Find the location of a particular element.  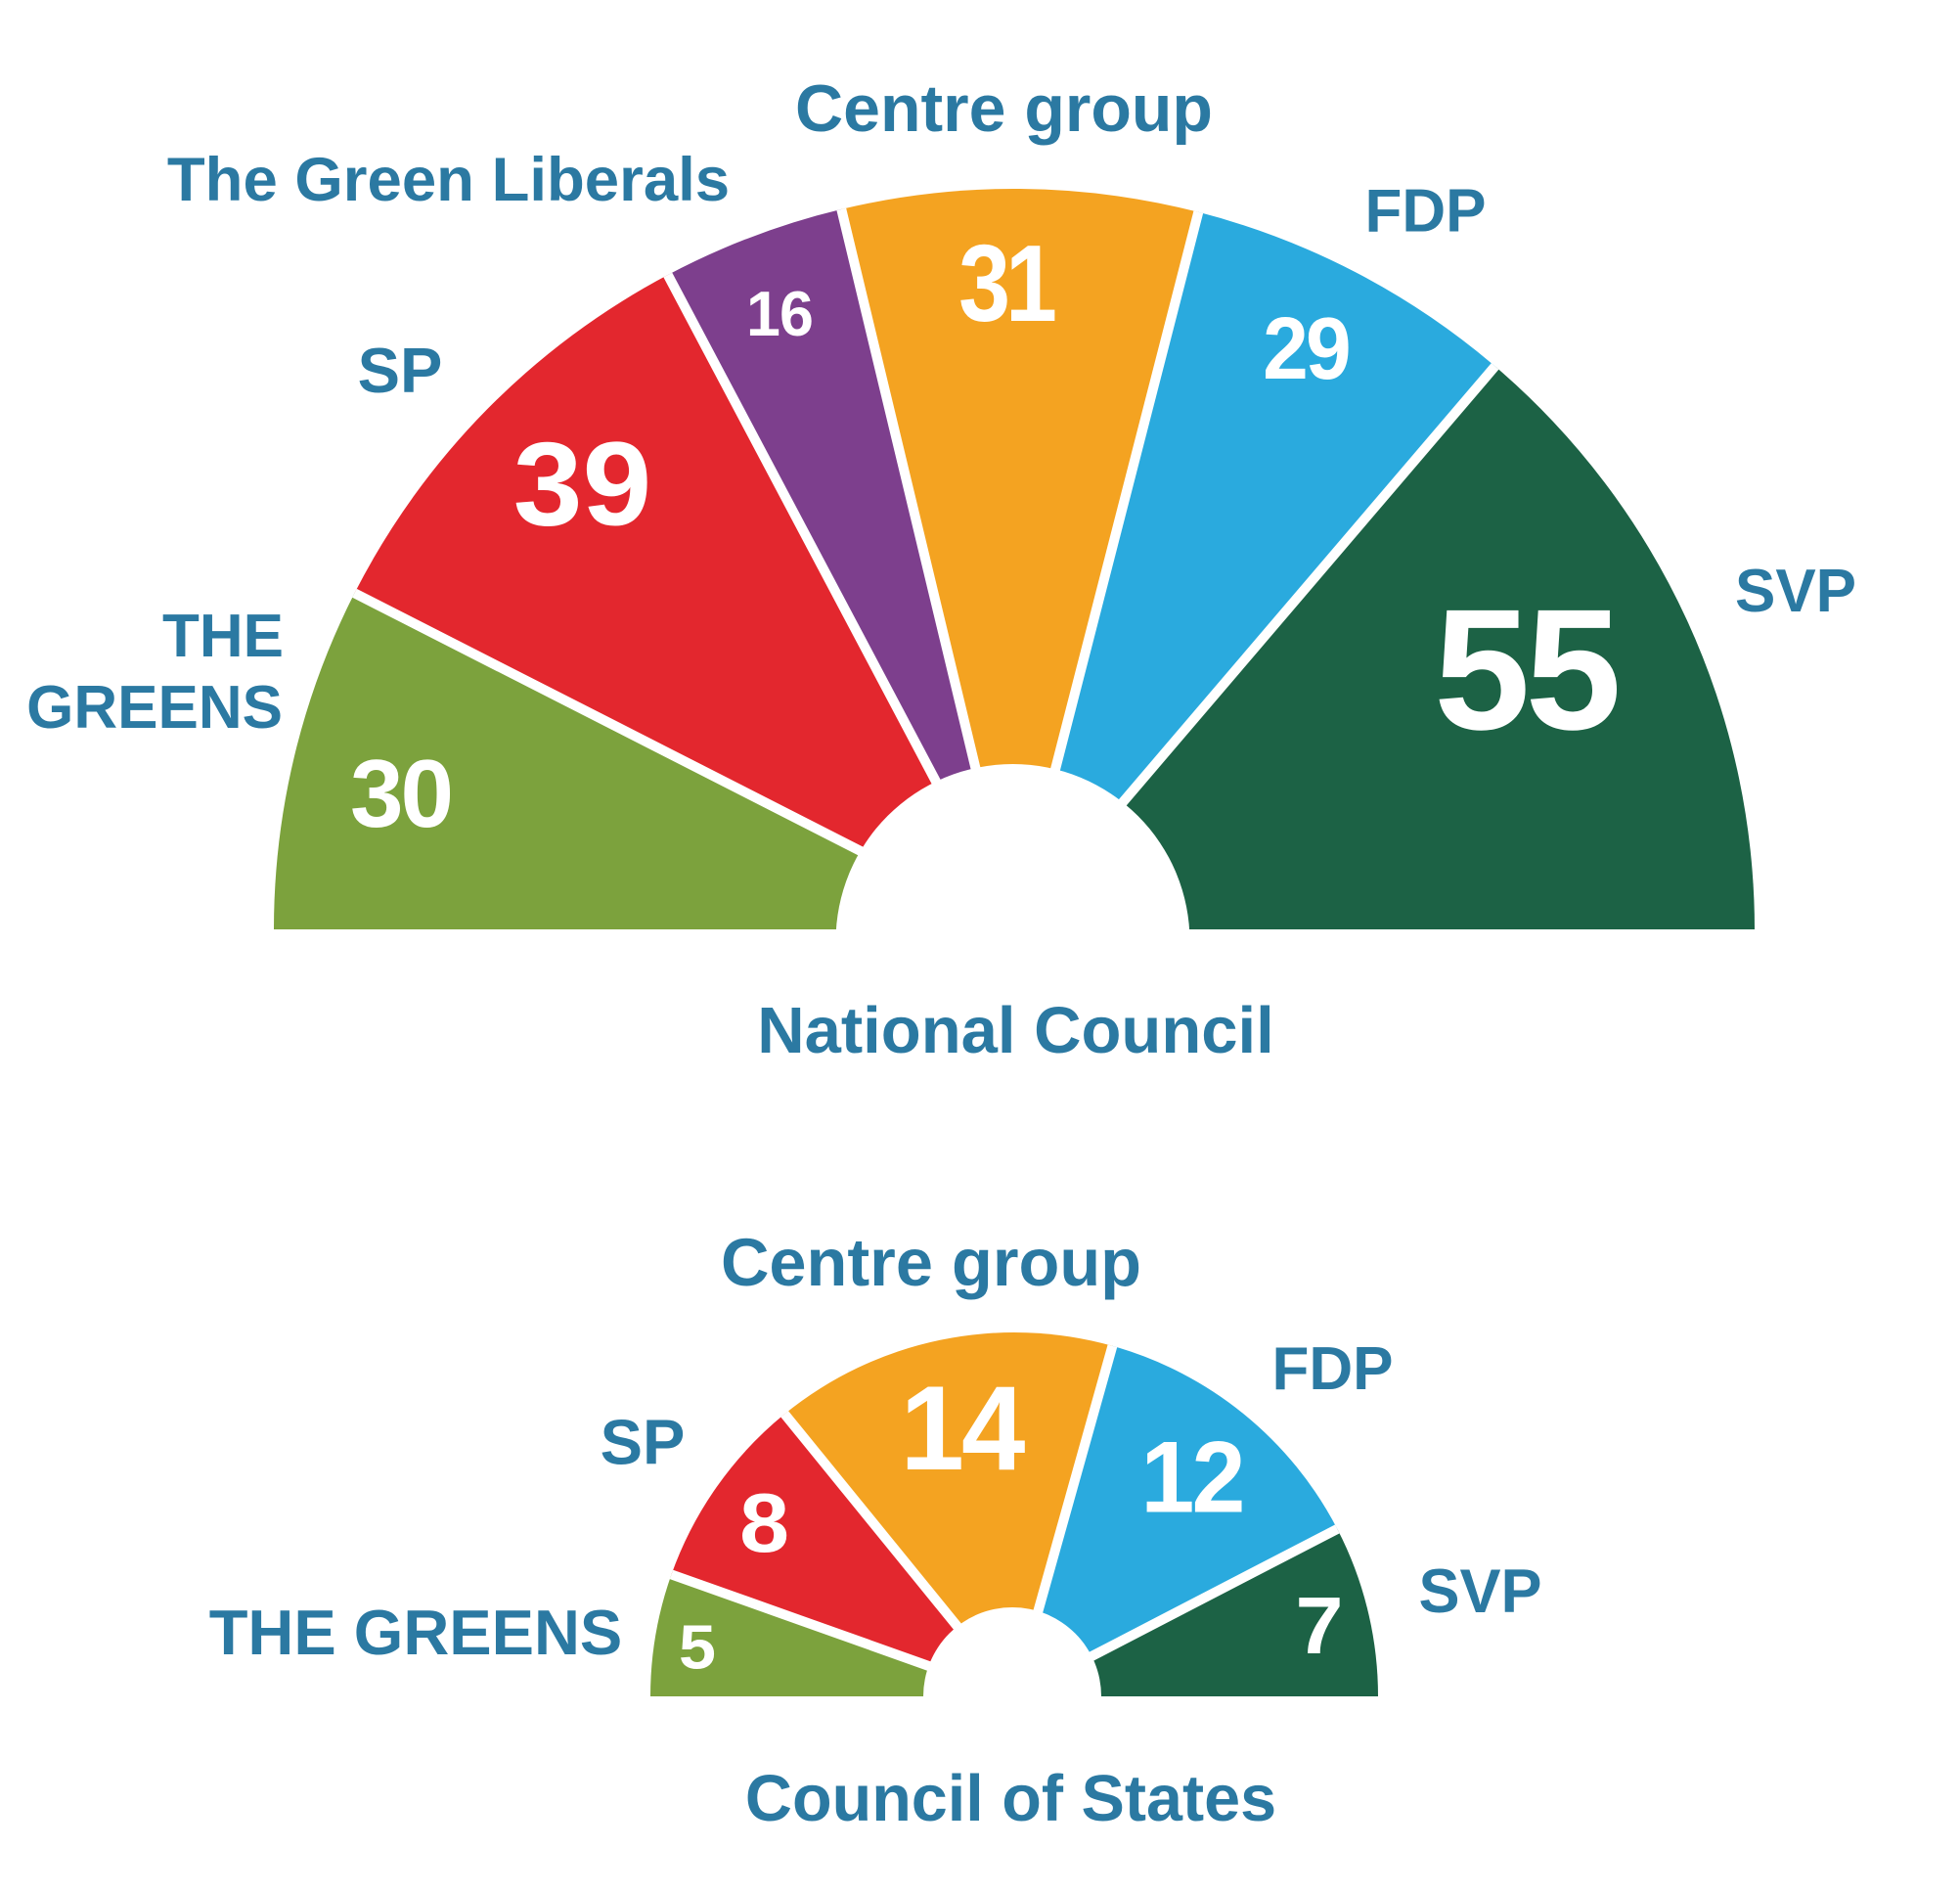

svg-text: 12 is located at coordinates (1191, 1477).